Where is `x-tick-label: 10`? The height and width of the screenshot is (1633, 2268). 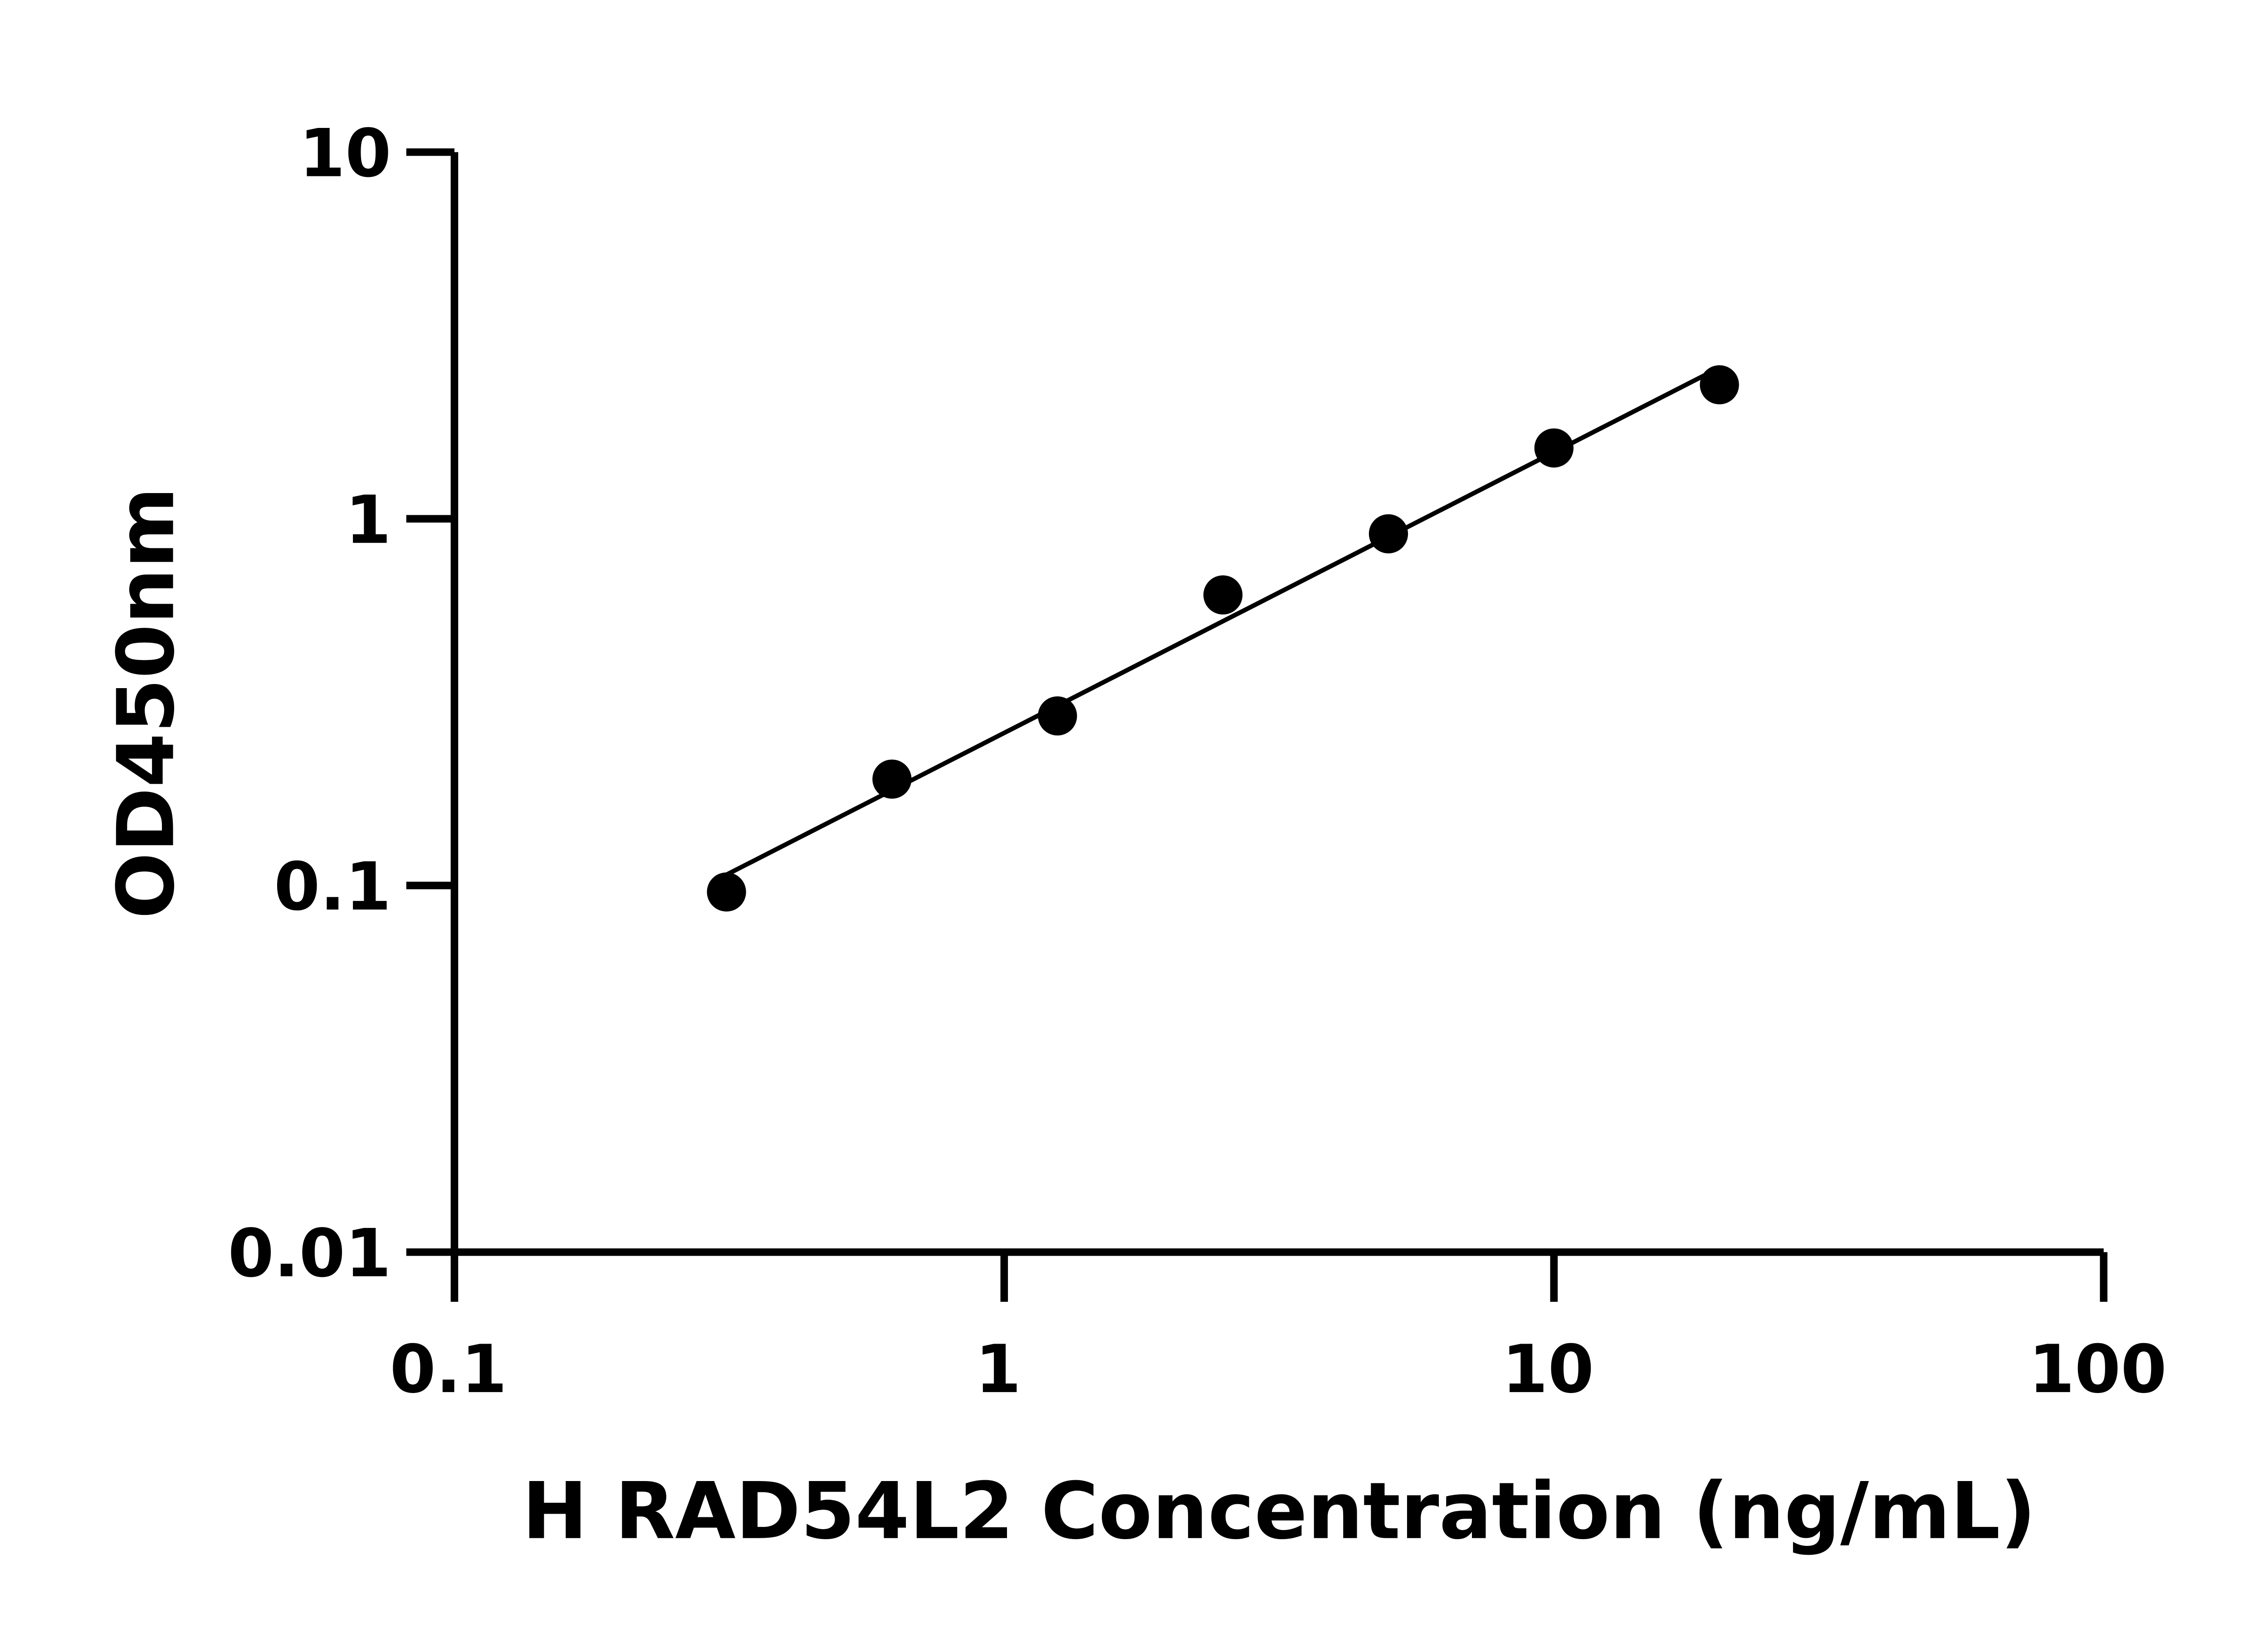
x-tick-label: 10 is located at coordinates (1548, 1369).